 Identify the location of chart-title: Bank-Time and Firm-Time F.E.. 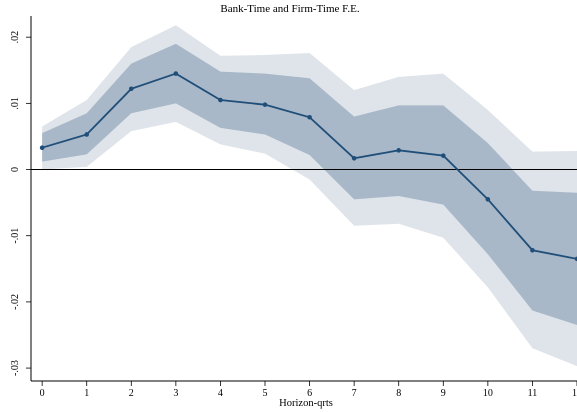
(289, 9).